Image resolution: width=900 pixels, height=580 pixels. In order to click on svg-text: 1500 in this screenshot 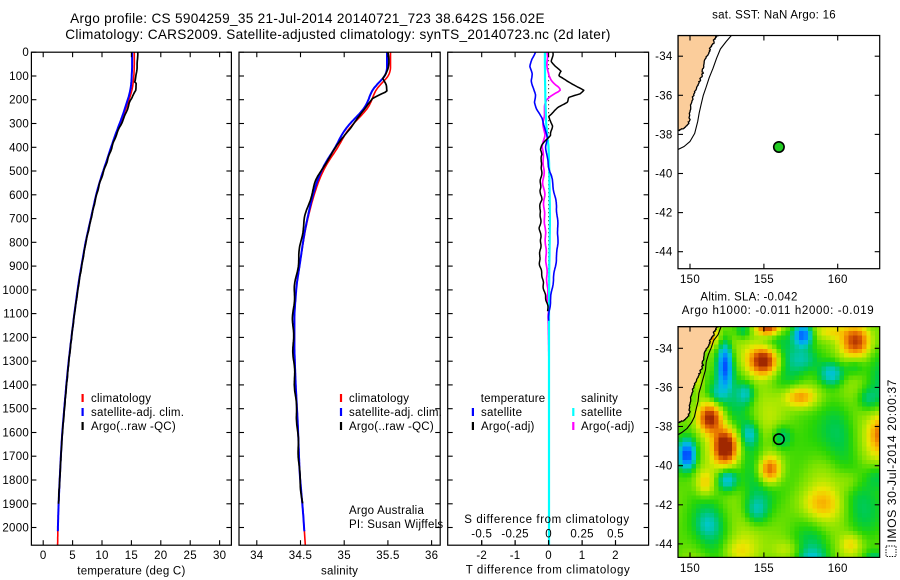, I will do `click(15, 410)`.